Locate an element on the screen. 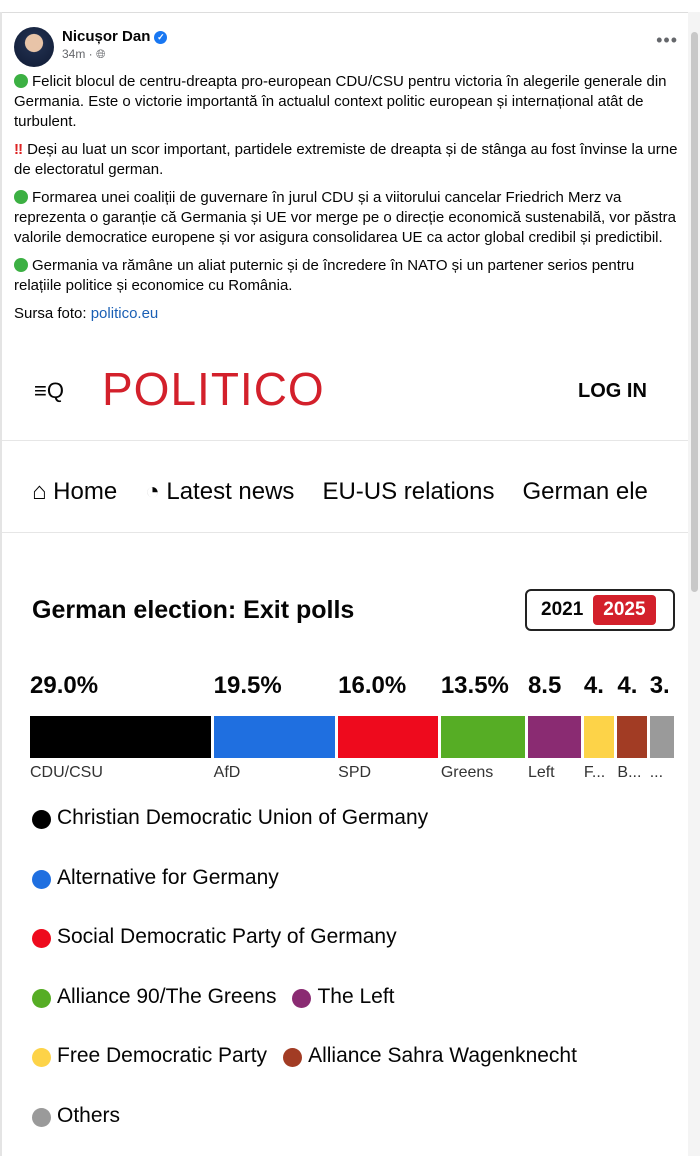  legend-item: The Left is located at coordinates (343, 1015).